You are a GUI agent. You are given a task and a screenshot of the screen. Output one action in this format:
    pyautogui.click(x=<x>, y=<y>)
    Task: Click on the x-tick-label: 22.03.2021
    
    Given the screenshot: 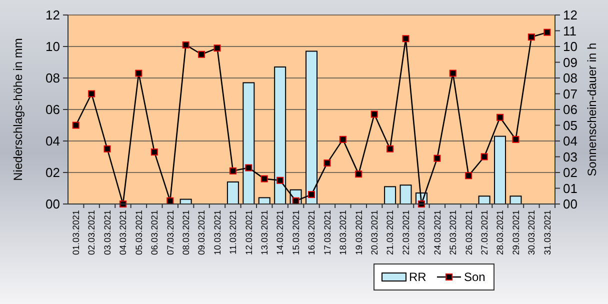 What is the action you would take?
    pyautogui.click(x=405, y=233)
    